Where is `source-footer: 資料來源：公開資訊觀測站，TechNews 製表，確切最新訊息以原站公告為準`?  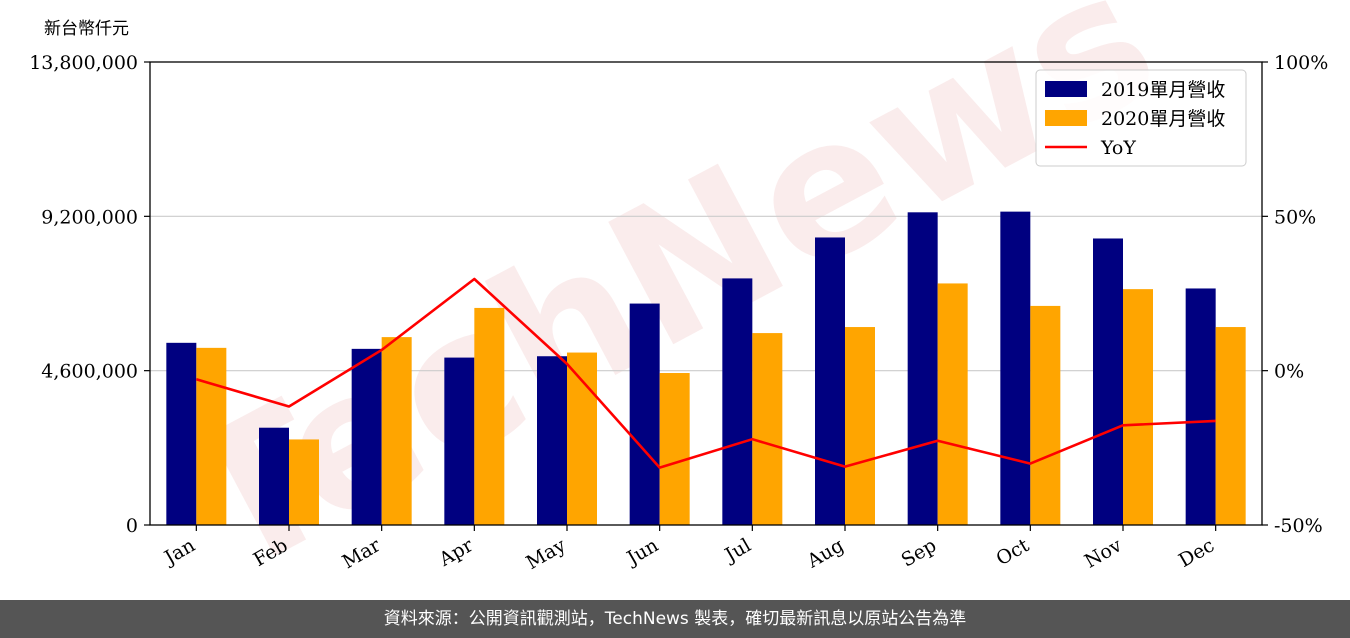 source-footer: 資料來源：公開資訊觀測站，TechNews 製表，確切最新訊息以原站公告為準 is located at coordinates (675, 619).